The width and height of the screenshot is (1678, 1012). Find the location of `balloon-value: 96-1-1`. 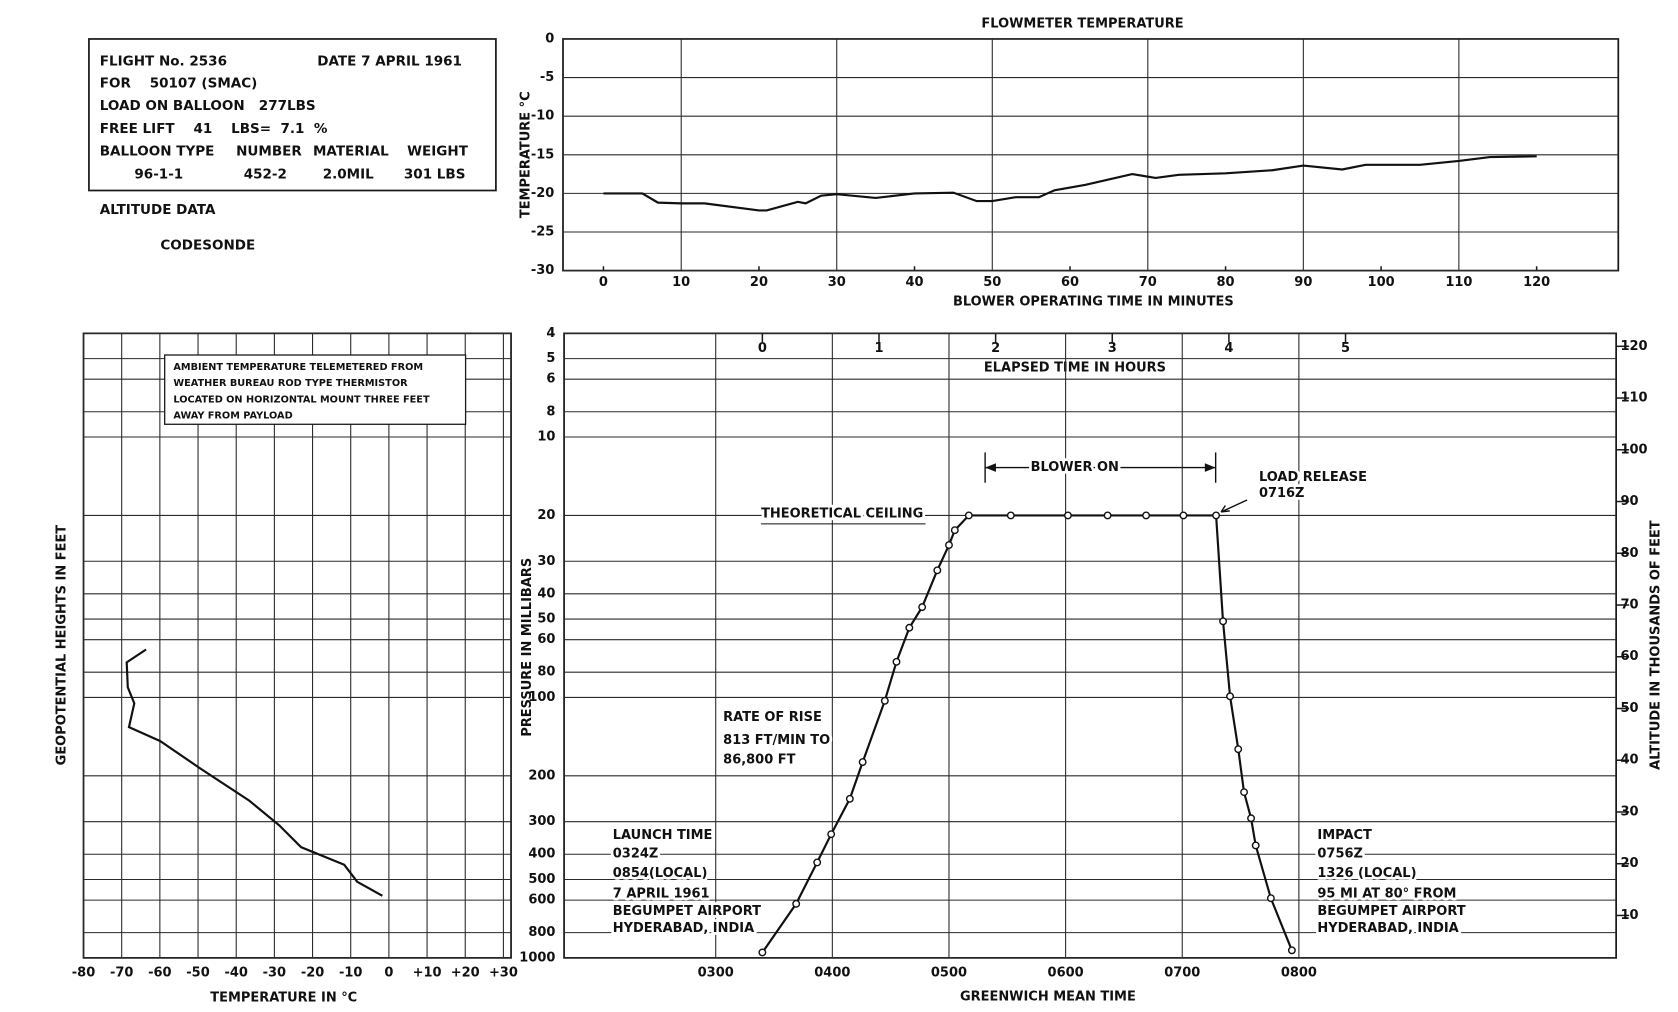

balloon-value: 96-1-1 is located at coordinates (158, 174).